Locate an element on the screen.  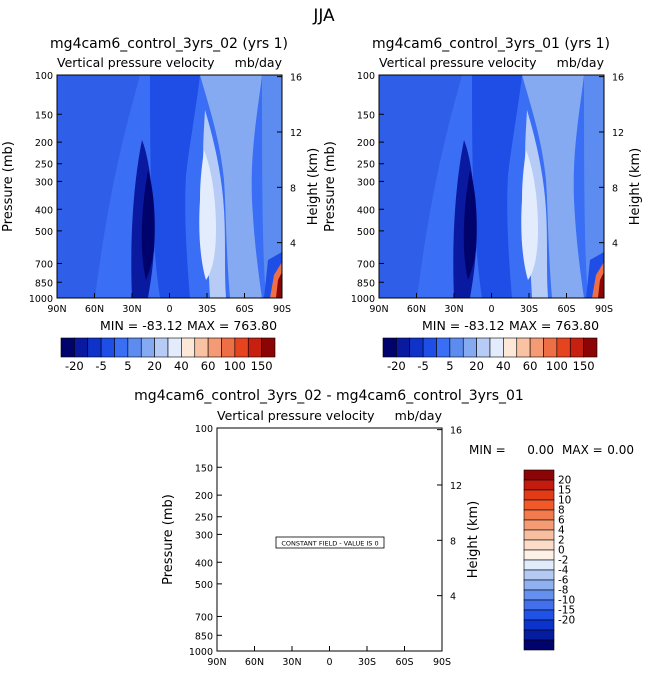
diff-y2tick-label: 12 is located at coordinates (456, 486).